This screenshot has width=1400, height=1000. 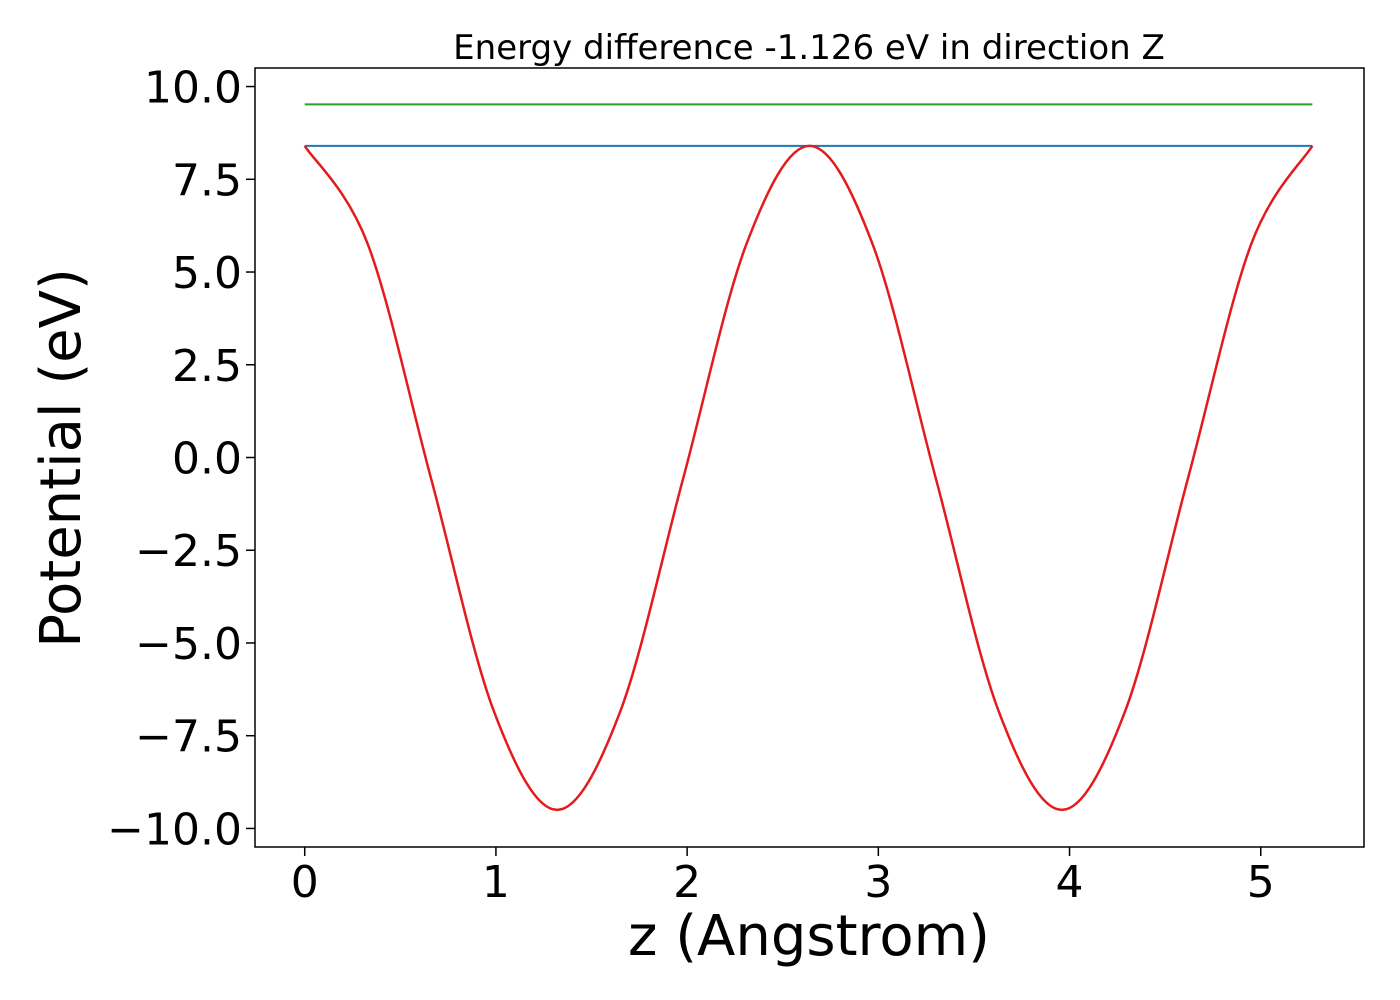 I want to click on y-axis-label: Potential (eV), so click(x=61, y=458).